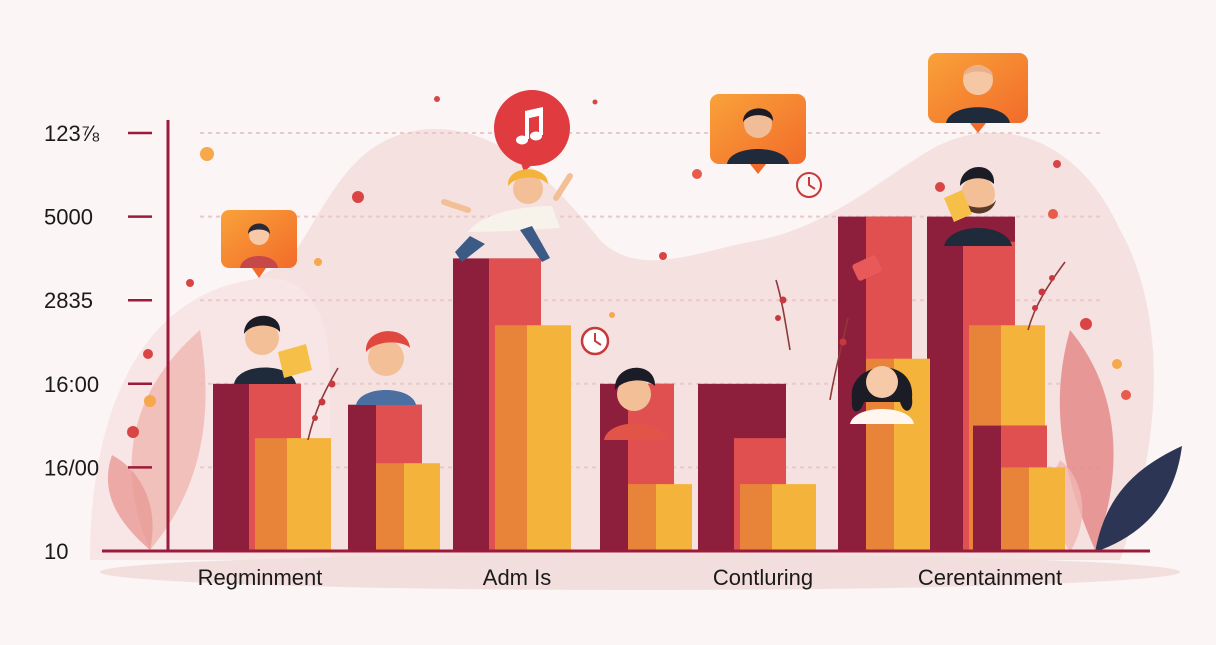 The width and height of the screenshot is (1216, 645). Describe the element at coordinates (130, 502) in the screenshot. I see `pink-leaf-left-small` at that location.